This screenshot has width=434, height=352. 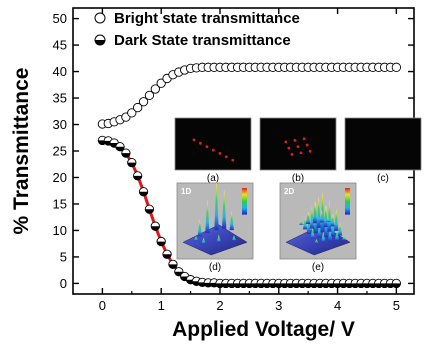 I want to click on x-tick-label: 5, so click(x=396, y=305).